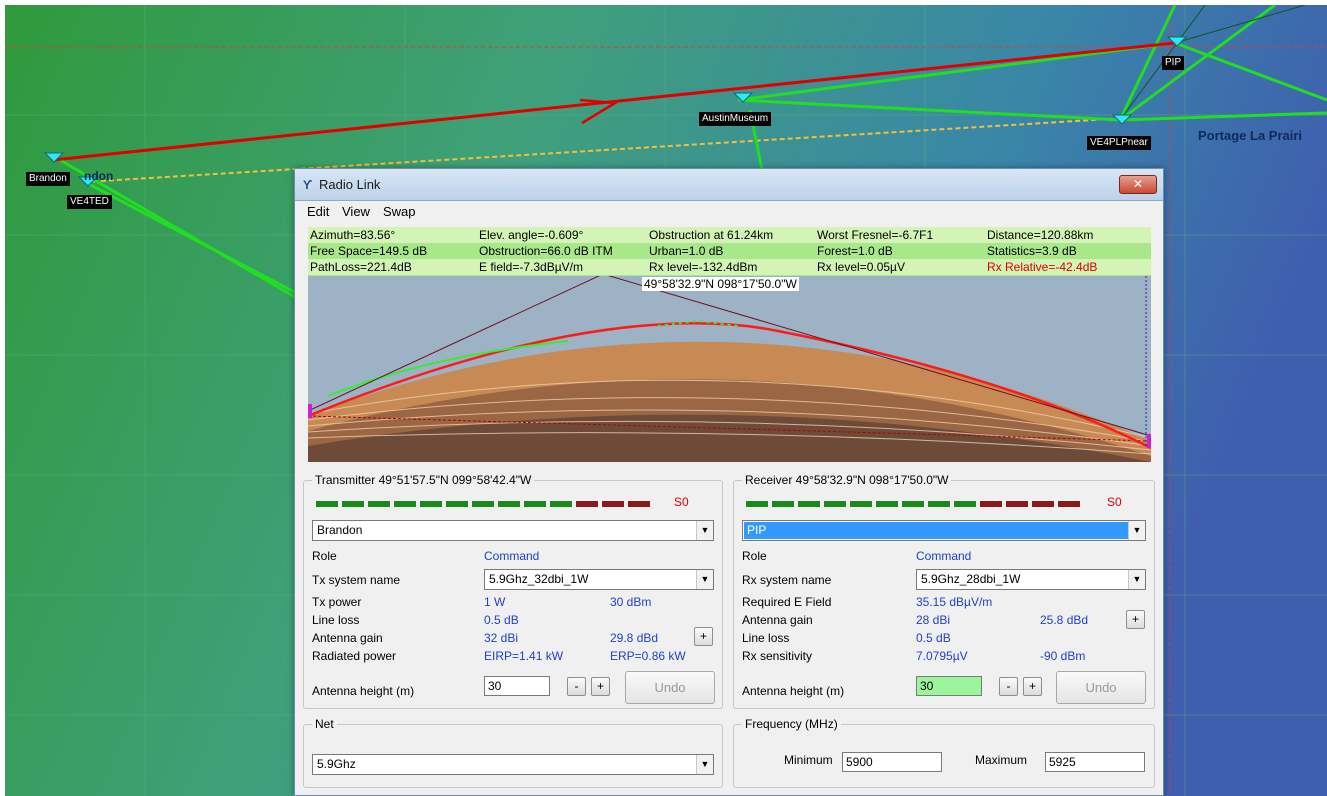 This screenshot has height=796, width=1327. What do you see at coordinates (766, 638) in the screenshot?
I see `rx-line-loss-label: Line loss` at bounding box center [766, 638].